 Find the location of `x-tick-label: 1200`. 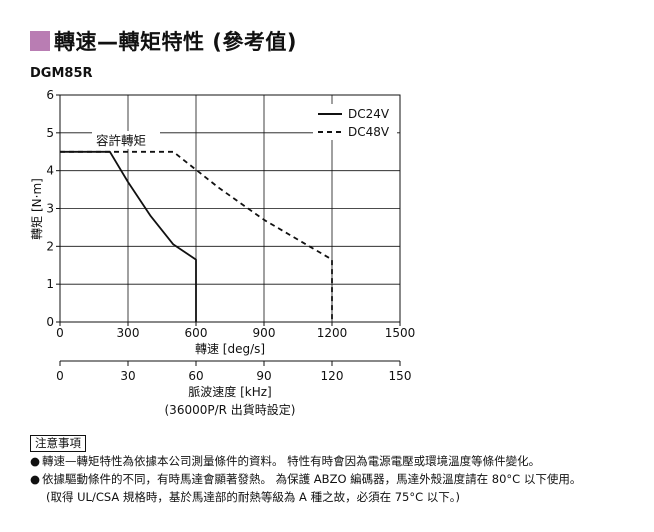

x-tick-label: 1200 is located at coordinates (332, 333).